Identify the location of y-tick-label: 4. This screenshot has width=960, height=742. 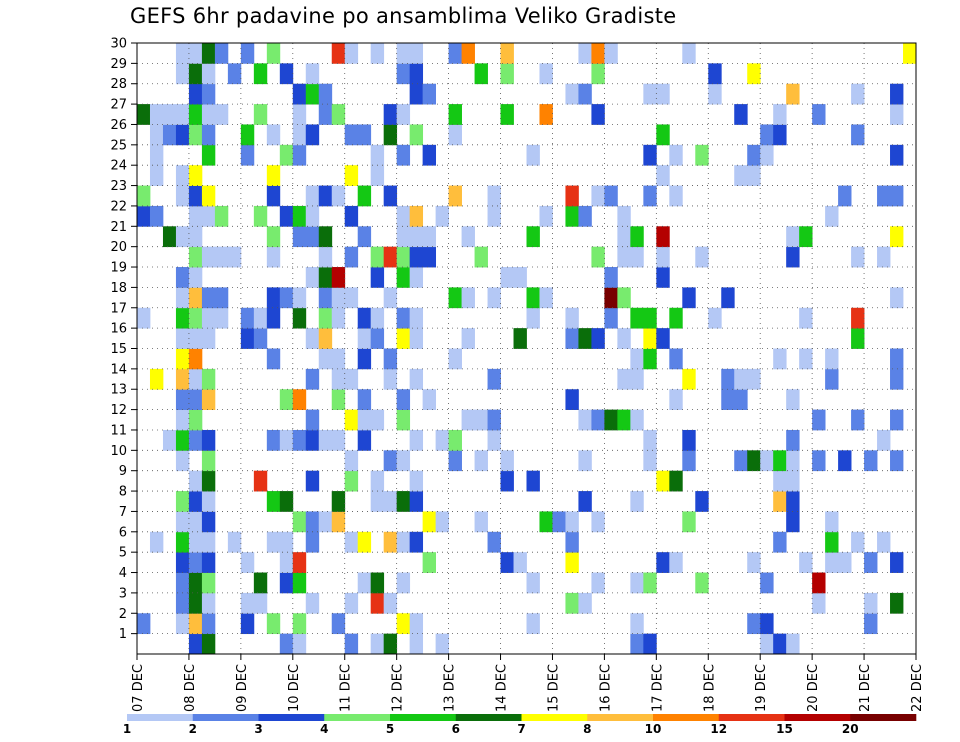
(123, 573).